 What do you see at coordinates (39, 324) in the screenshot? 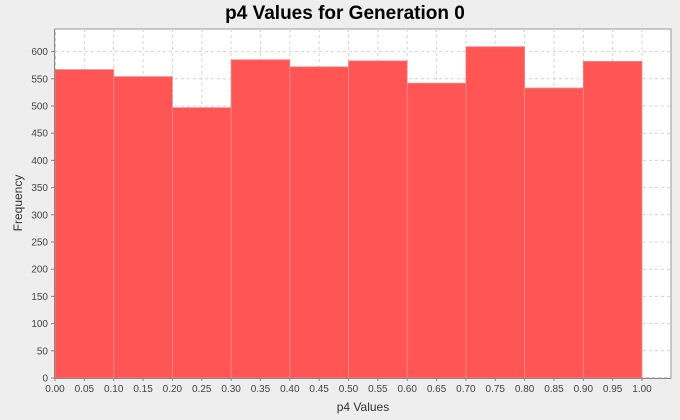
I see `y-tick-label: 100` at bounding box center [39, 324].